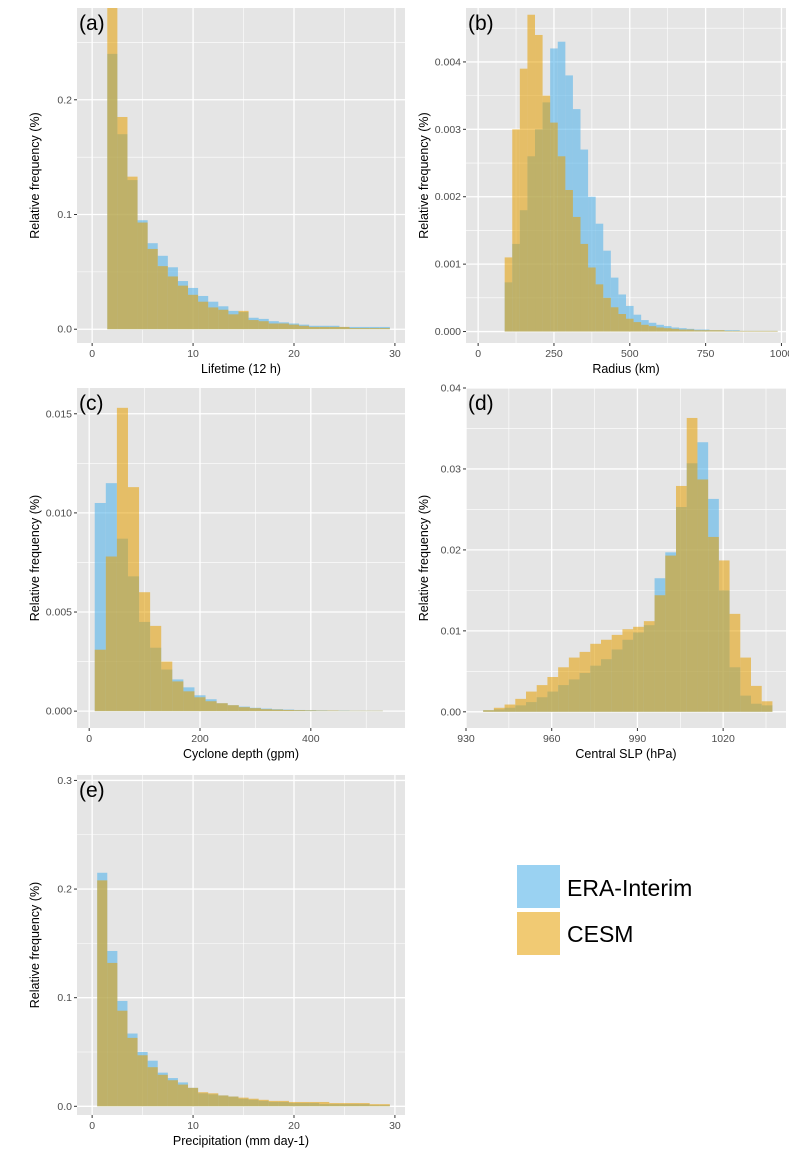 This screenshot has height=1153, width=789. What do you see at coordinates (451, 469) in the screenshot?
I see `y-tick-label: 0.03` at bounding box center [451, 469].